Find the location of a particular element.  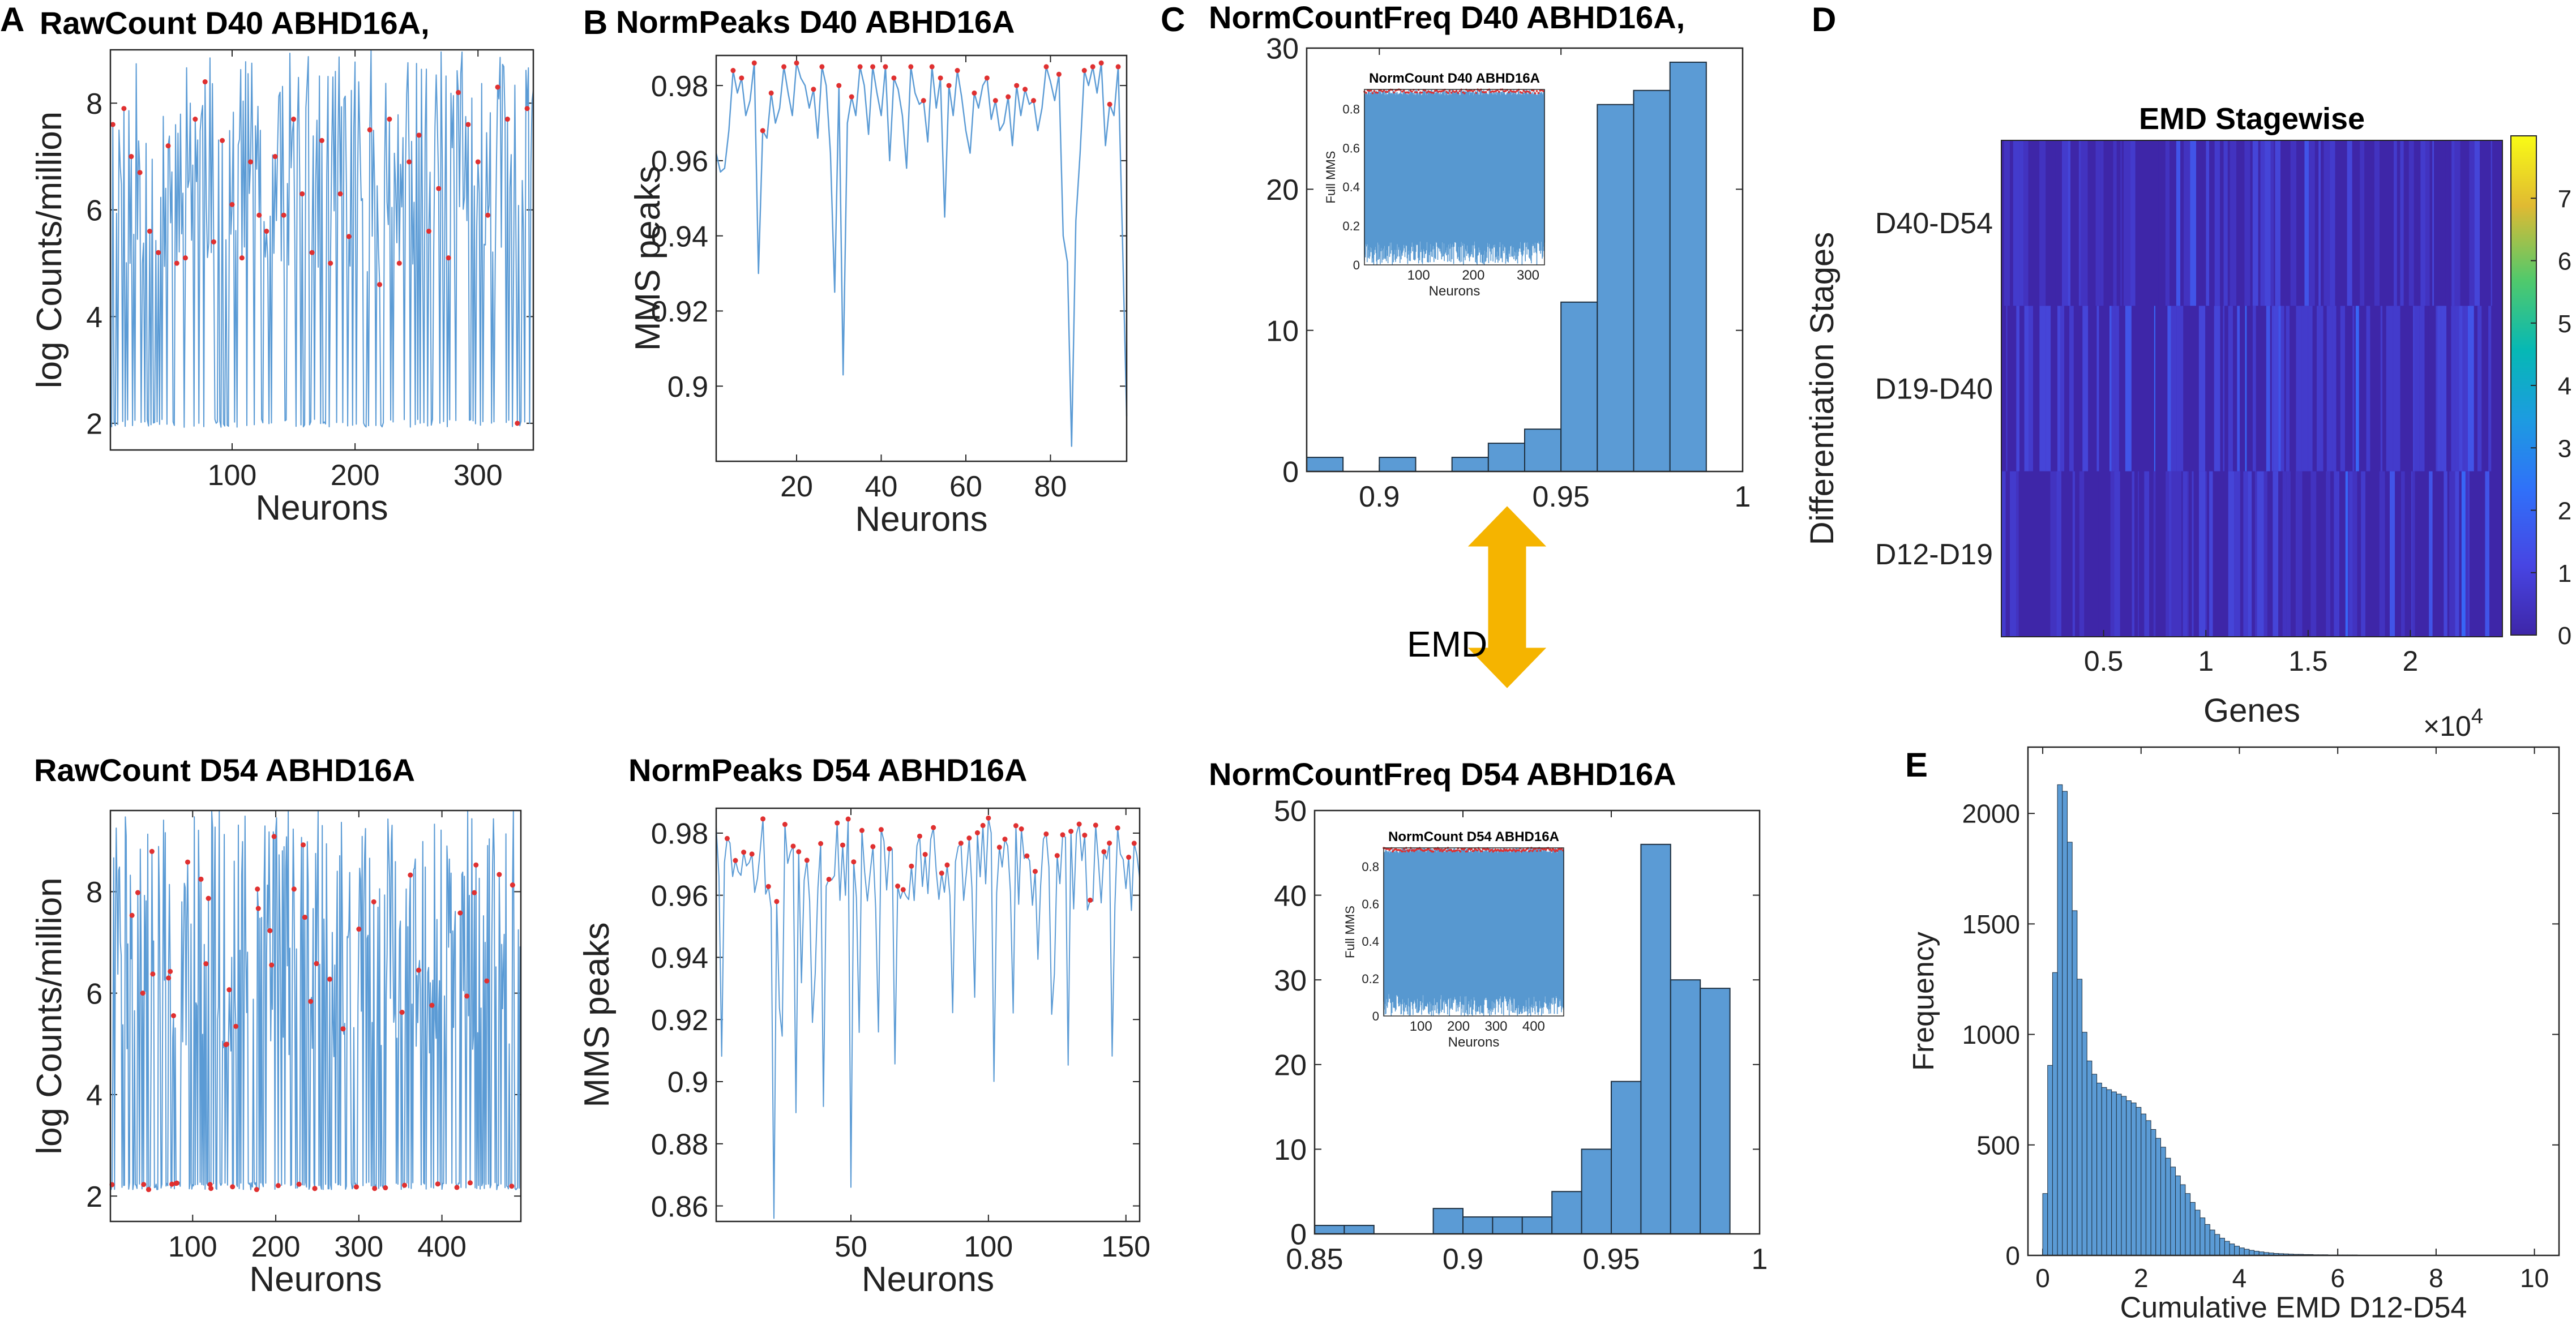

inset-x-tick-label: 300 is located at coordinates (1528, 275).